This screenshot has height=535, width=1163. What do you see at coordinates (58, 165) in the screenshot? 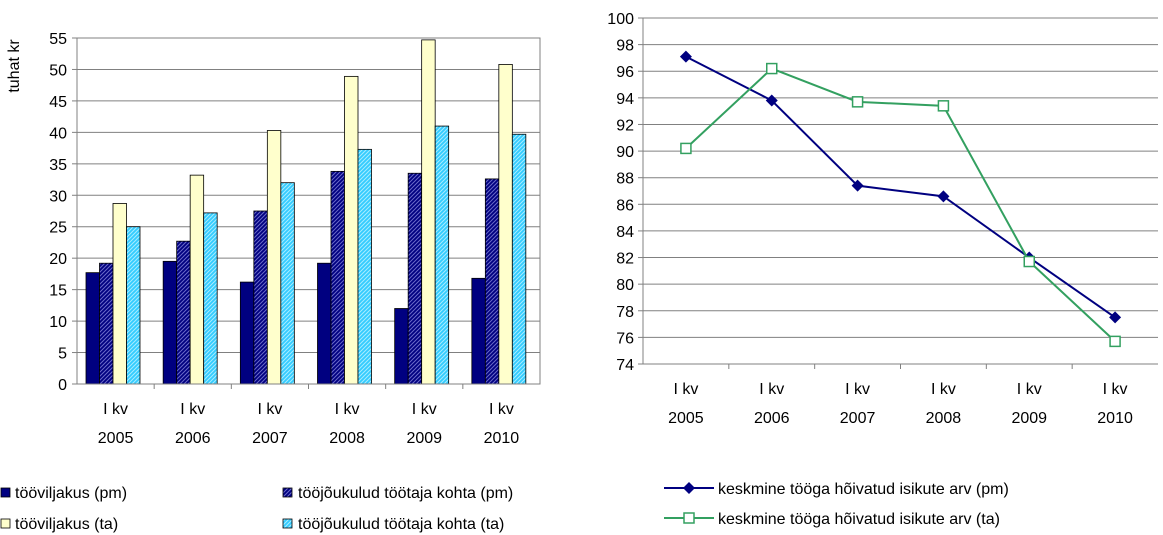
I see `bar-y-tick-label: 35` at bounding box center [58, 165].